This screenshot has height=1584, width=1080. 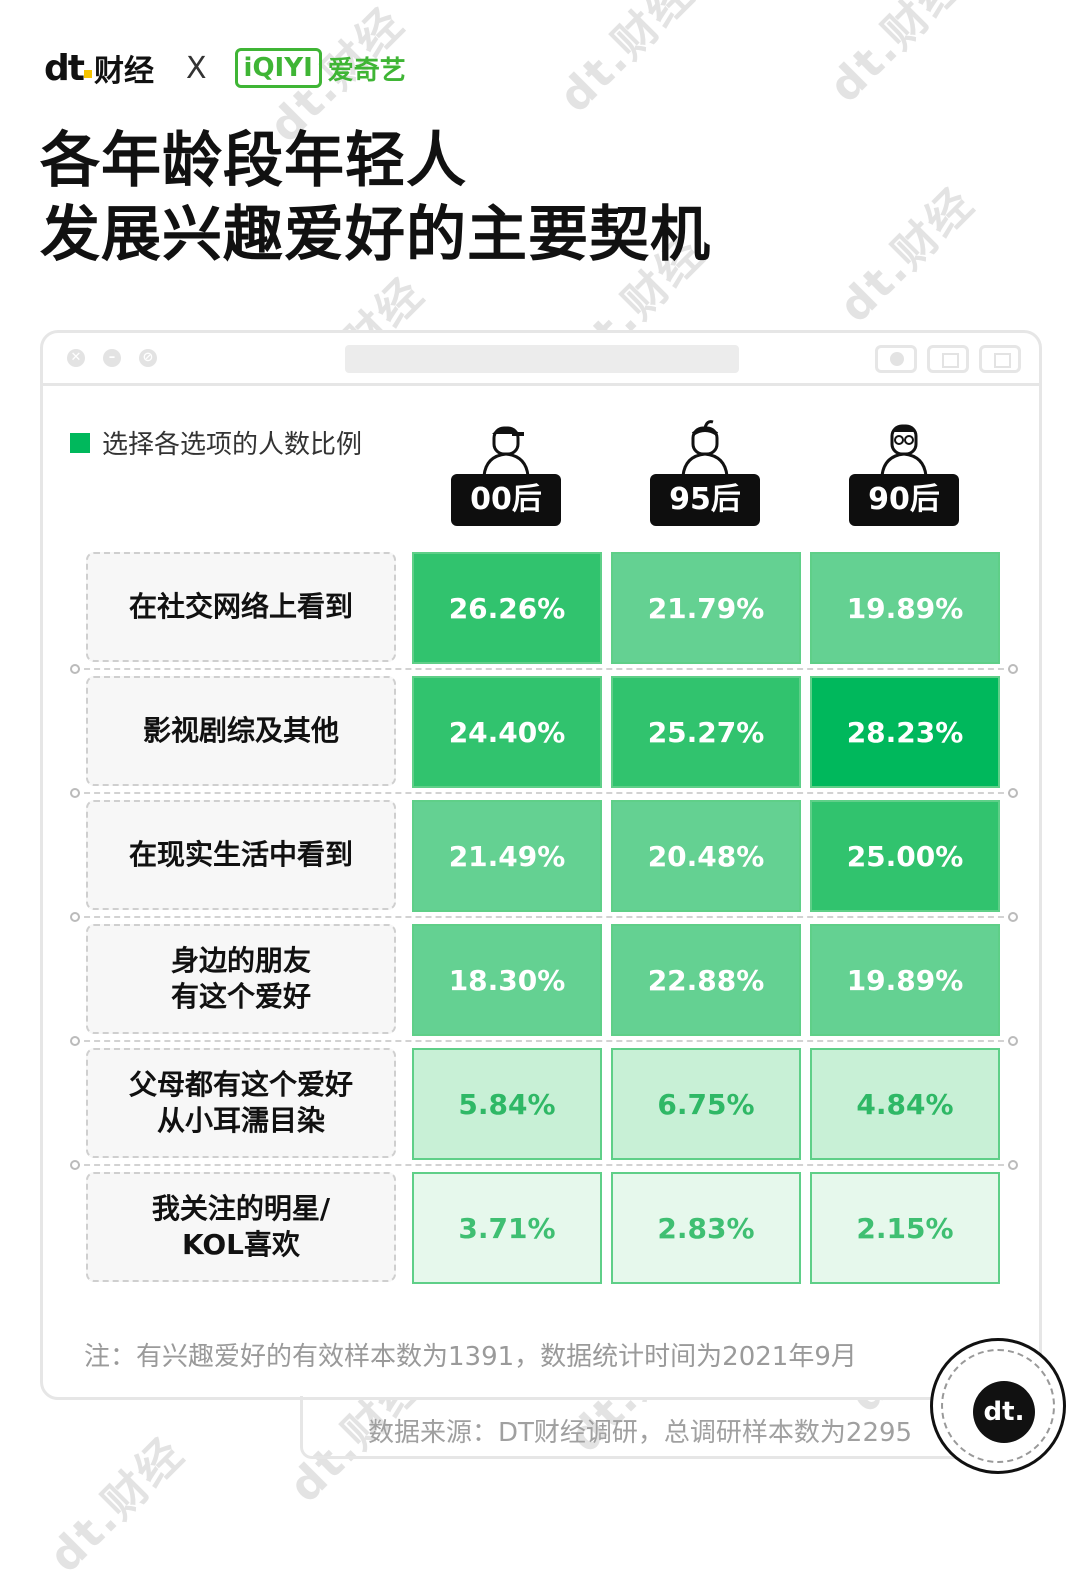 I want to click on row-label: 身边的朋友 有这个爱好, so click(x=241, y=979).